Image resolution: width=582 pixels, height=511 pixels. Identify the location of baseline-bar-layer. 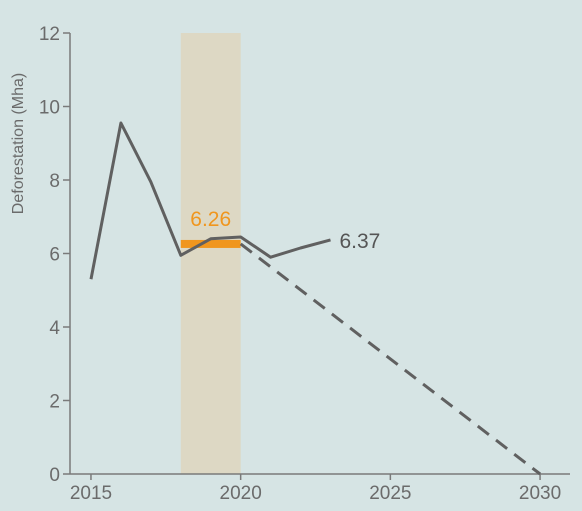
(210, 243).